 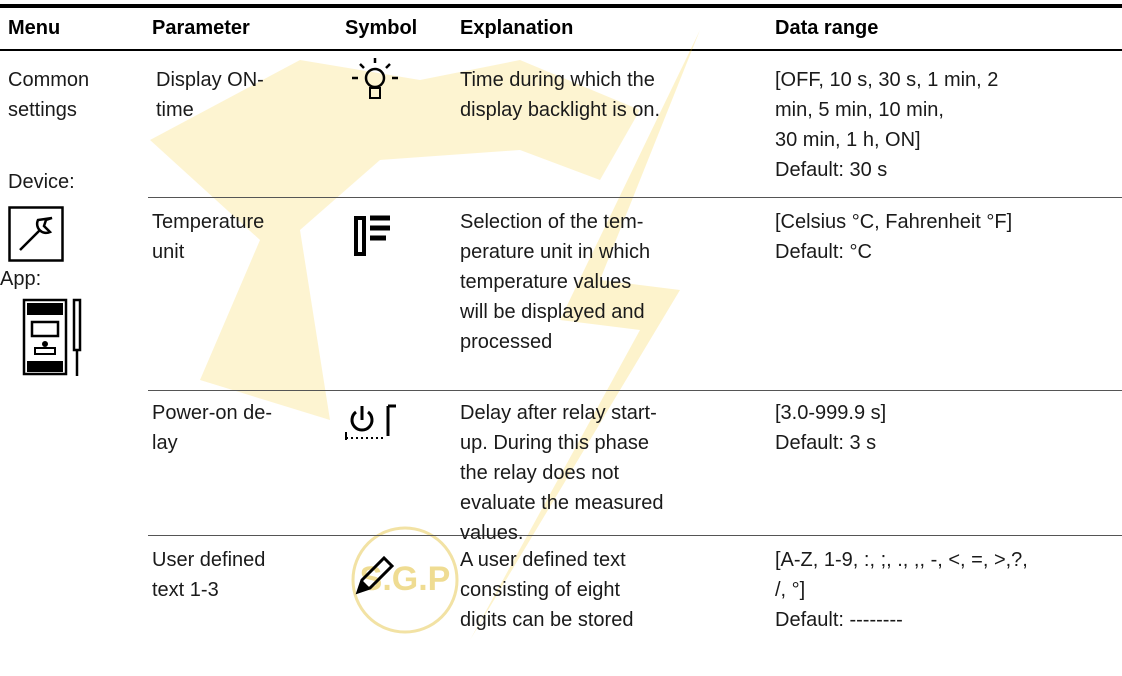 I want to click on bulb-symbol, so click(x=375, y=78).